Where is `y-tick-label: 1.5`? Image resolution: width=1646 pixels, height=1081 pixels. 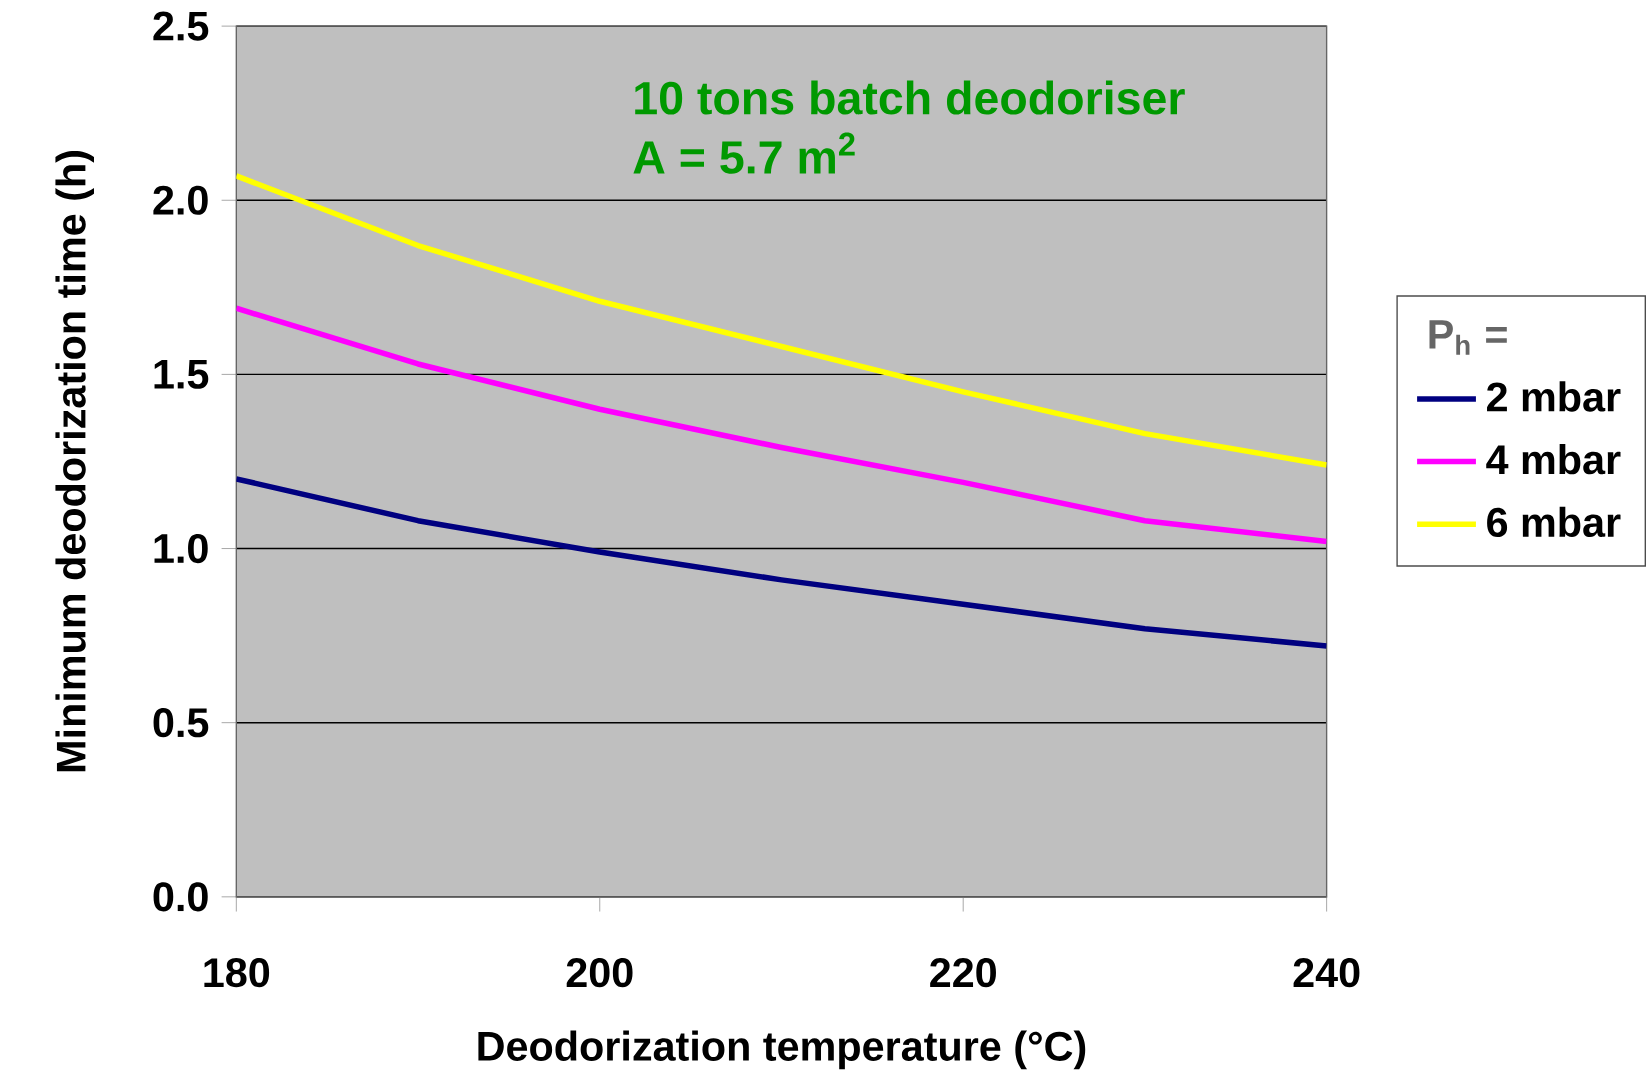
y-tick-label: 1.5 is located at coordinates (181, 374).